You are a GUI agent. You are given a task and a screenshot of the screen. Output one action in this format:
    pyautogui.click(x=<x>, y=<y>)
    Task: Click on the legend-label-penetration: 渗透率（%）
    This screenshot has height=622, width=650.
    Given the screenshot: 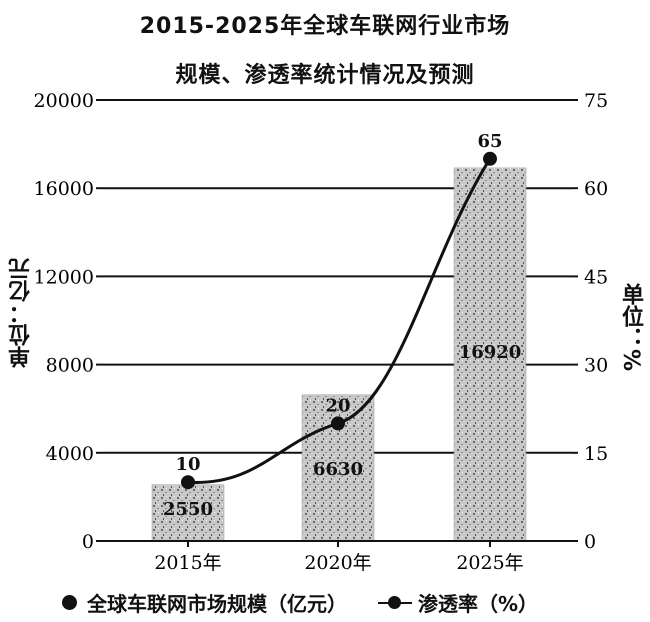 What is the action you would take?
    pyautogui.click(x=478, y=604)
    